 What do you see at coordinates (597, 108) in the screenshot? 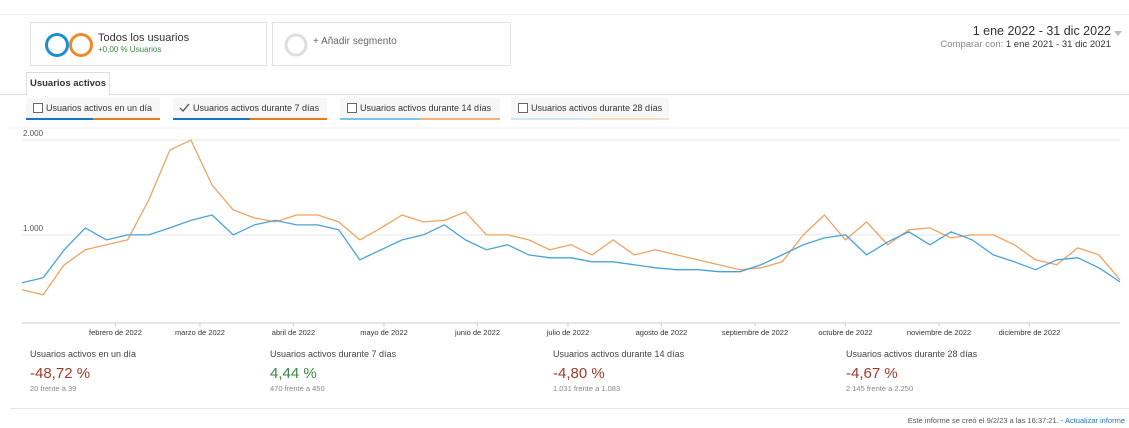
I see `metric-label: Usuarios activos durante 28 días` at bounding box center [597, 108].